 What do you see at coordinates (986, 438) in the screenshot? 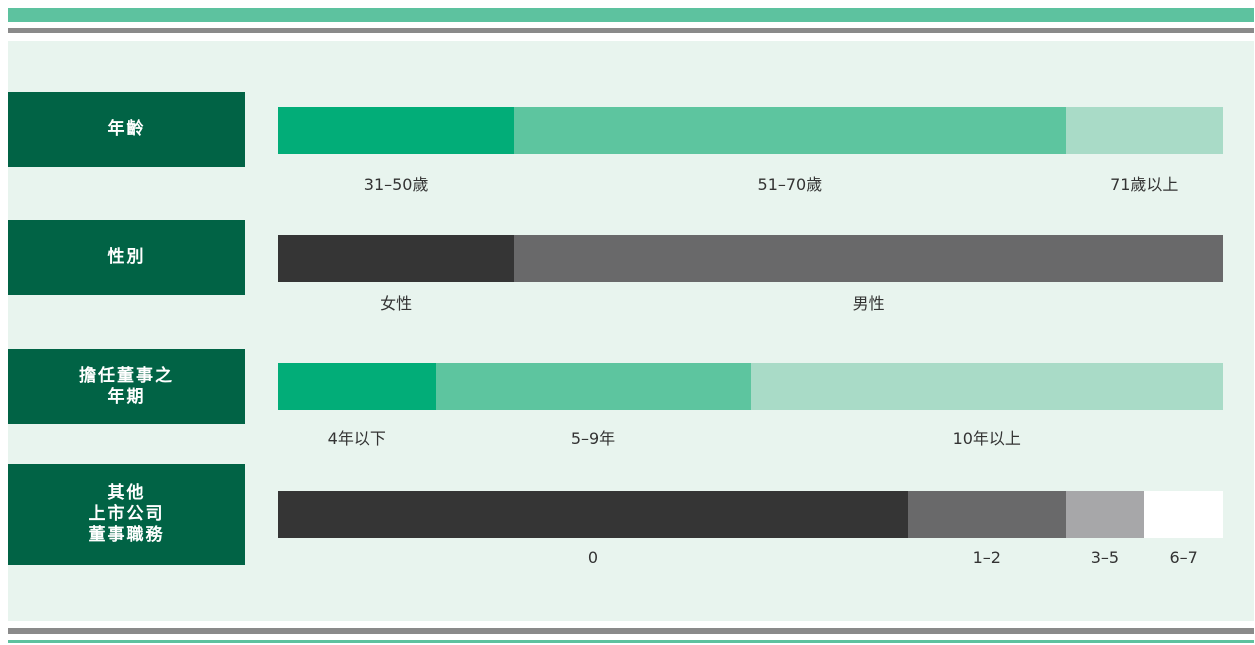
I see `segment-label: 10年以上` at bounding box center [986, 438].